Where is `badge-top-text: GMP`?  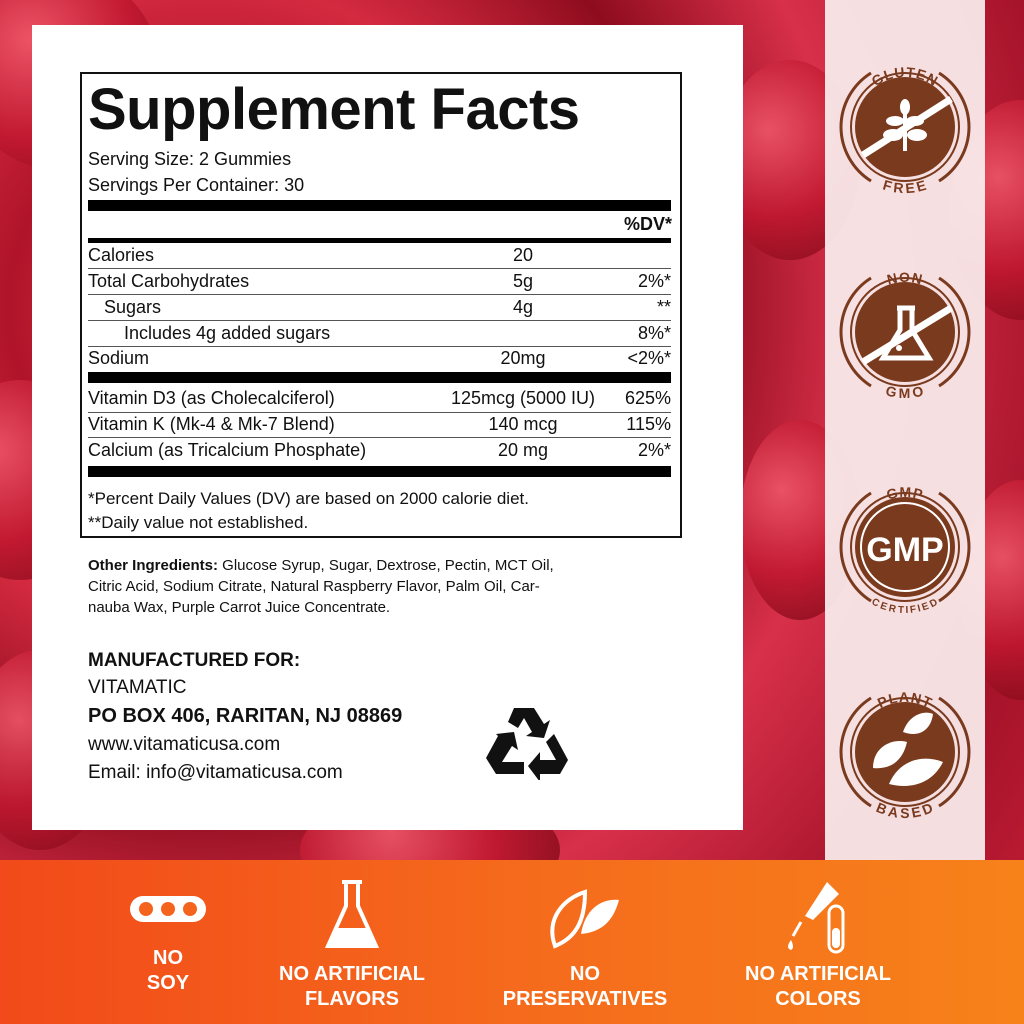 badge-top-text: GMP is located at coordinates (904, 493).